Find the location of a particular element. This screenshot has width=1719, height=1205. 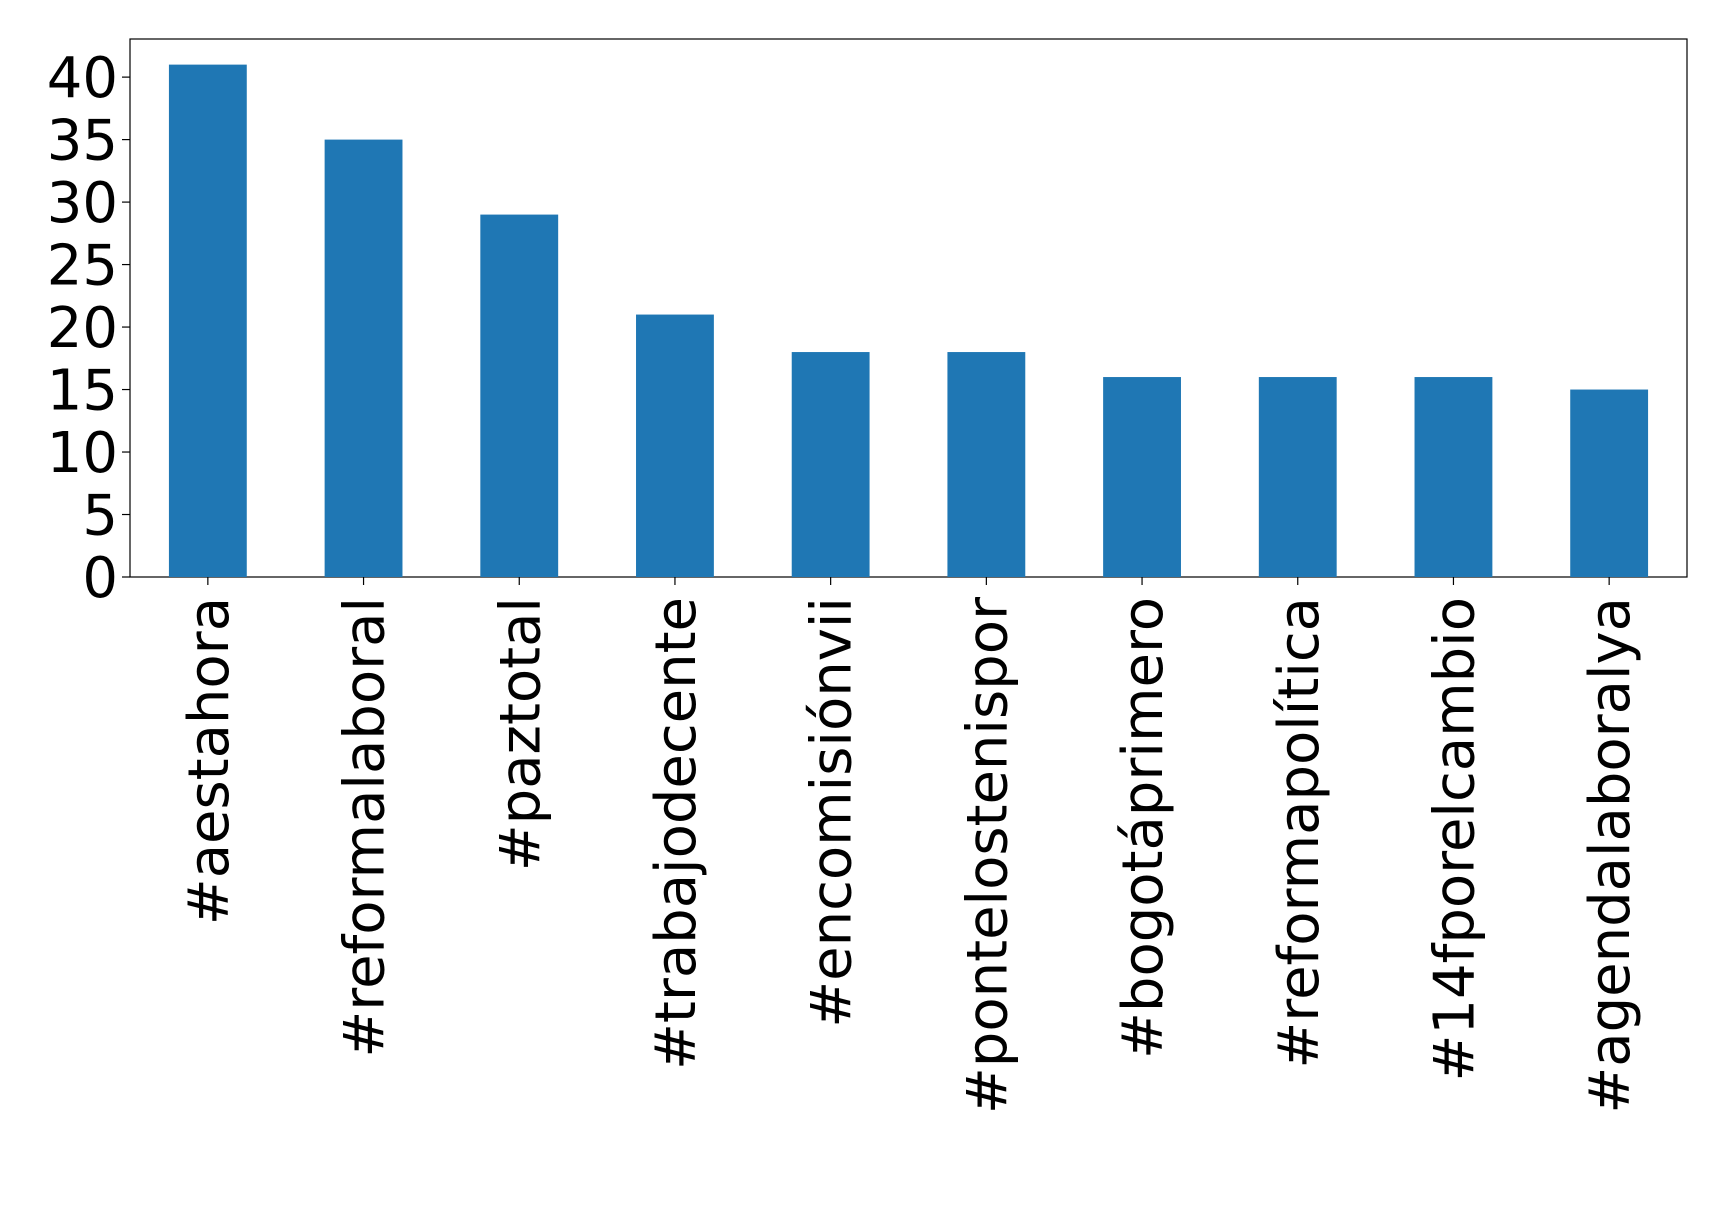

x-tick-label: #bogotáprimero is located at coordinates (1143, 828).